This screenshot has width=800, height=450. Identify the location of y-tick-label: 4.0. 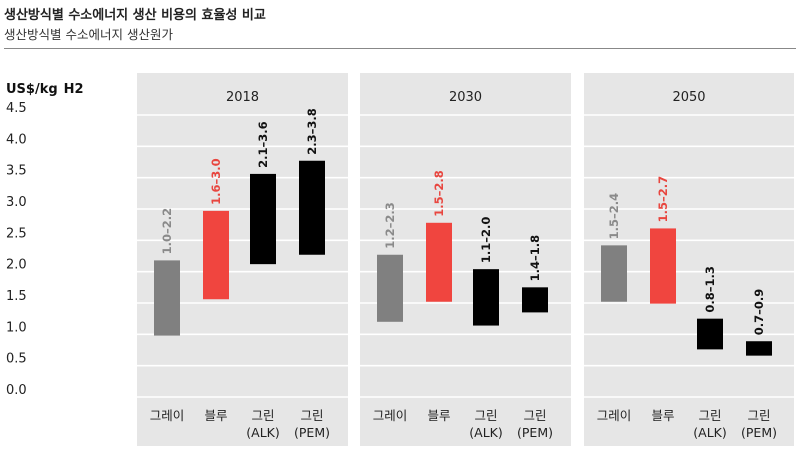
(16, 139).